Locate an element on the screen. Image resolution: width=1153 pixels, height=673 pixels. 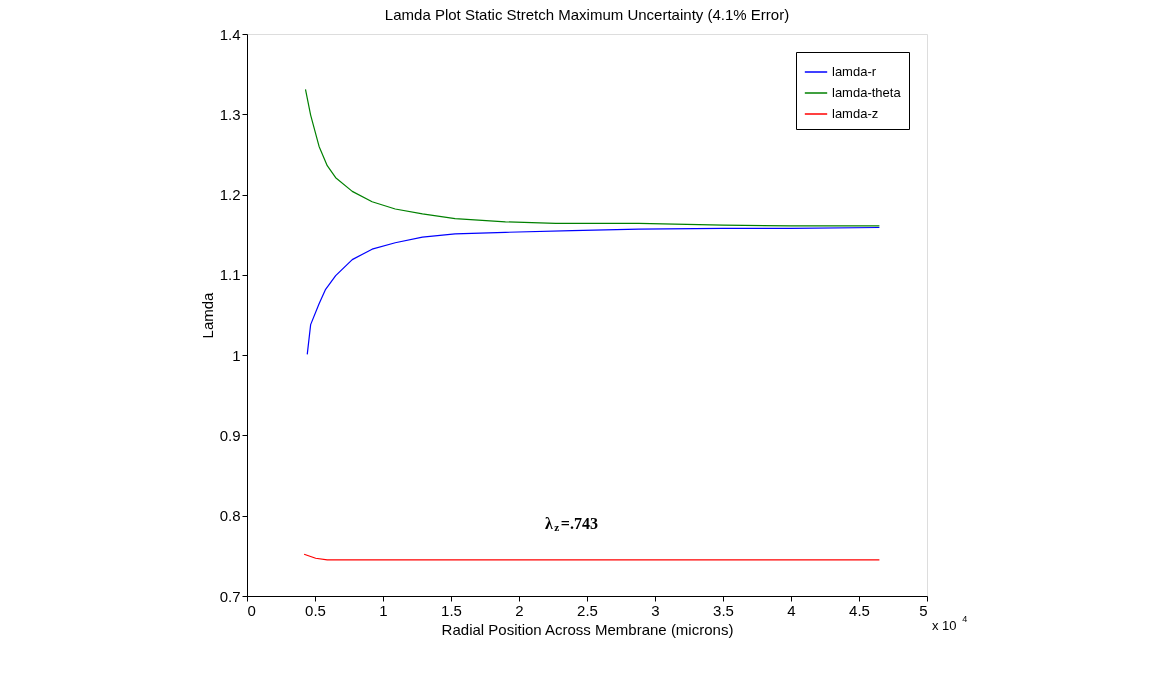
legend-label: lamda-theta is located at coordinates (867, 92).